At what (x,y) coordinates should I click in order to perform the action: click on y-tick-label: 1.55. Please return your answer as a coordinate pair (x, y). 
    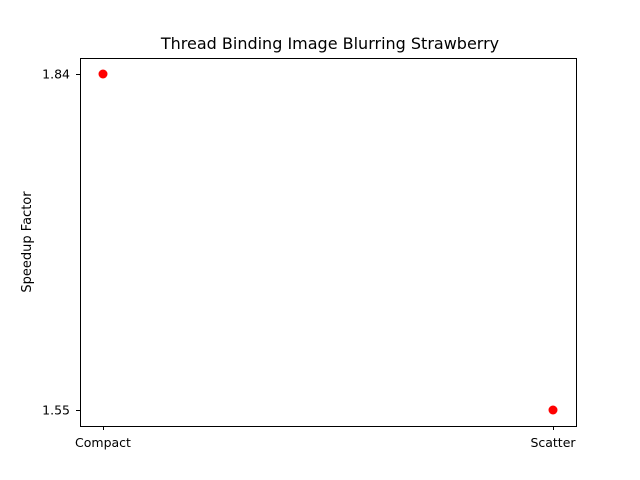
    Looking at the image, I should click on (56, 410).